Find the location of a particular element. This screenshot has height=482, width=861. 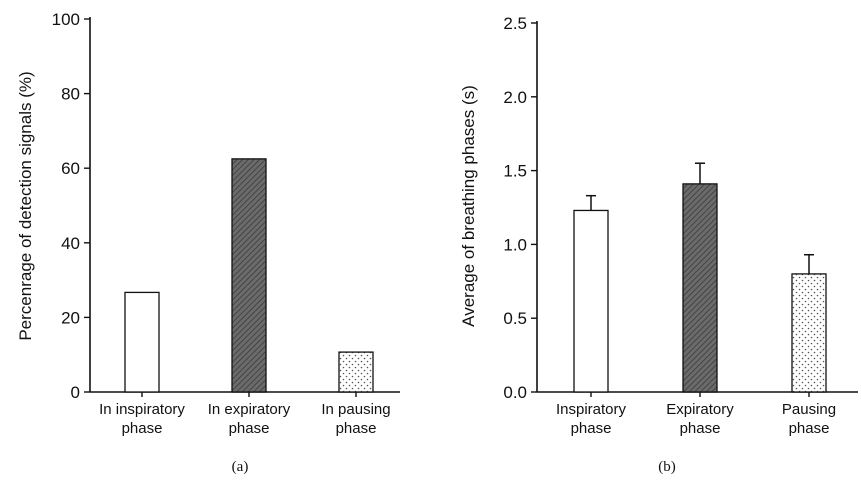

panel-a-y-tick-label: 40 is located at coordinates (70, 243).